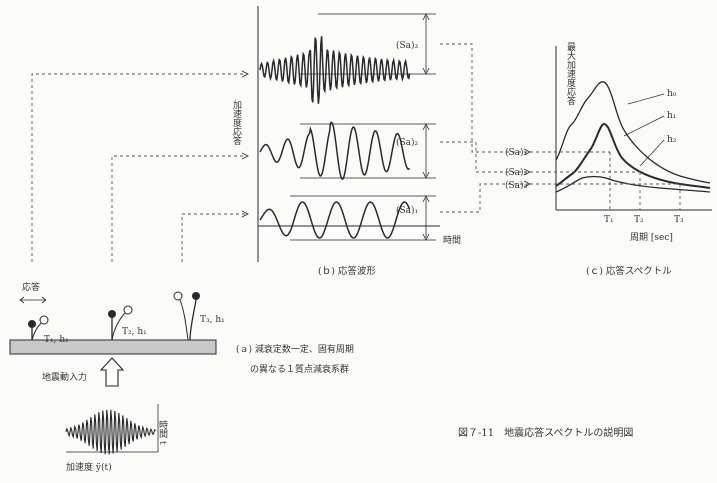 This screenshot has width=717, height=483. Describe the element at coordinates (452, 240) in the screenshot. I see `b-xlabel: 時間` at that location.